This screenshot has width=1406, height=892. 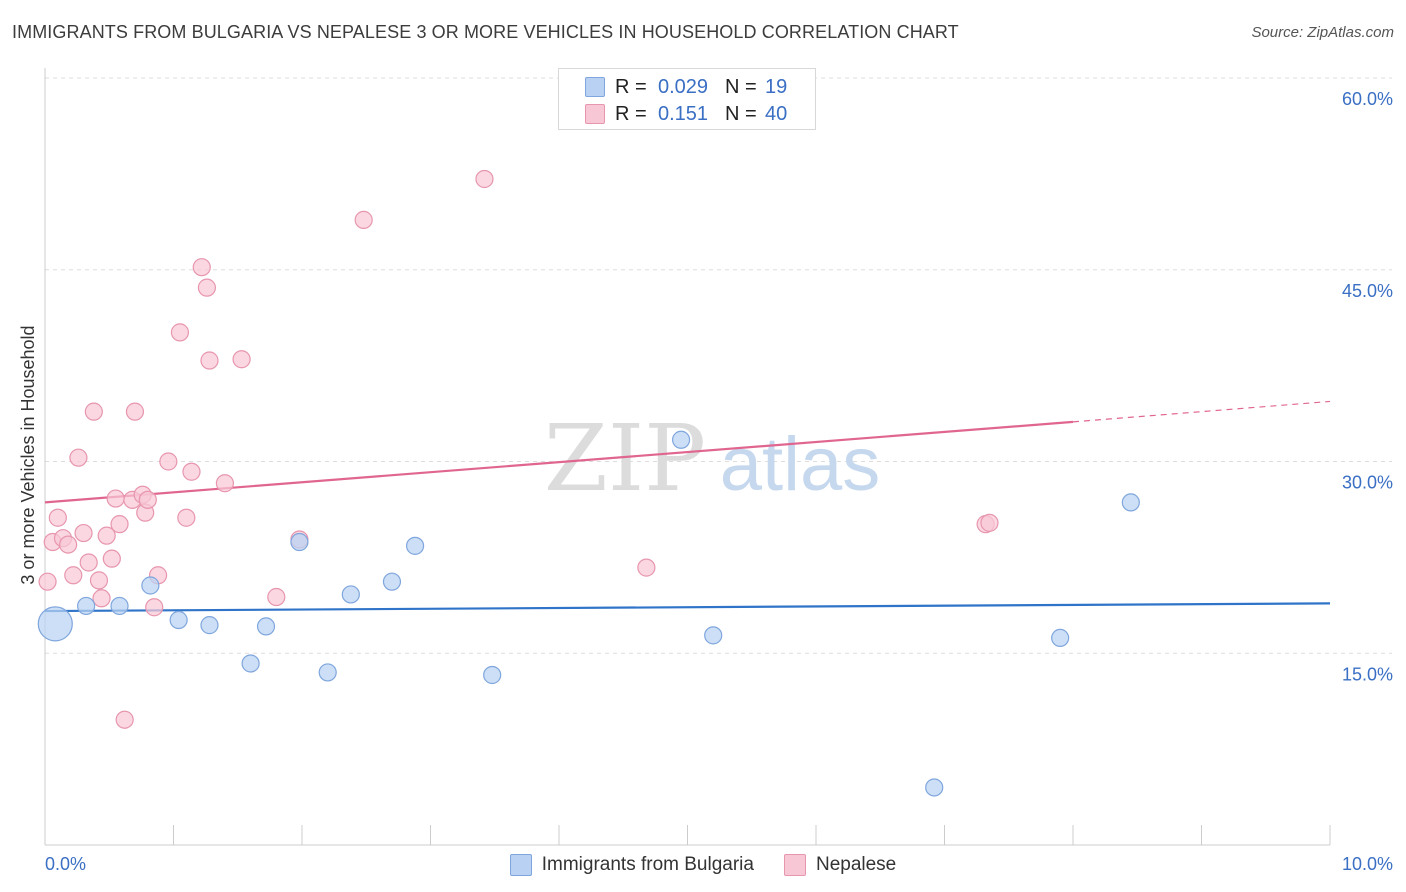 I want to click on nepalese-r-value: 0.151, so click(x=683, y=113).